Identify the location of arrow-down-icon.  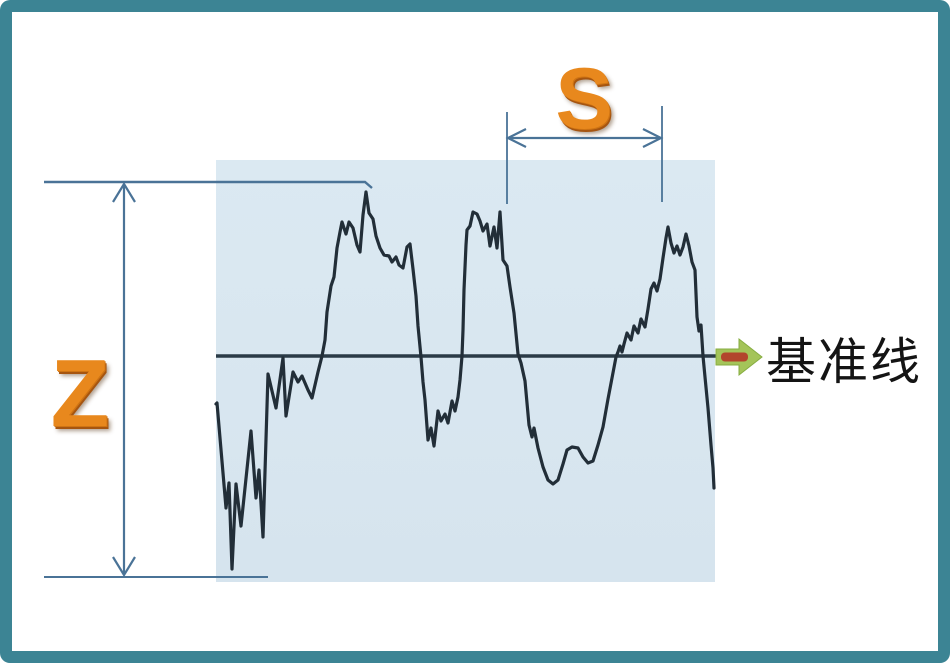
(124, 567).